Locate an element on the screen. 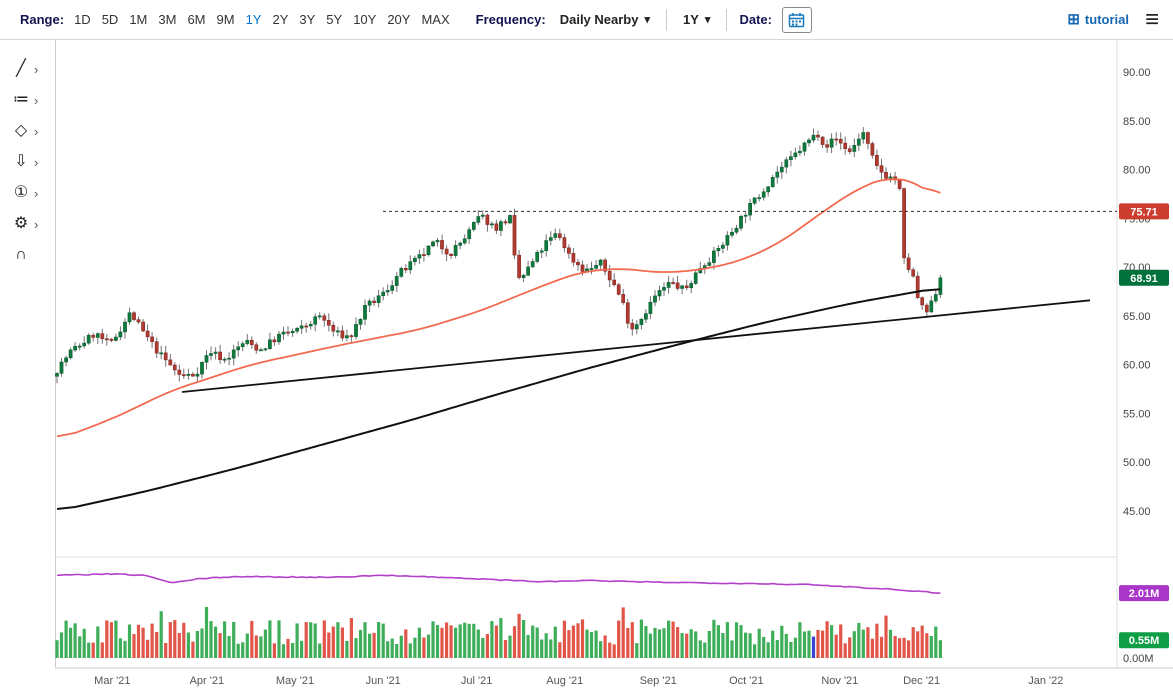  range-option-max: MAX is located at coordinates (435, 19).